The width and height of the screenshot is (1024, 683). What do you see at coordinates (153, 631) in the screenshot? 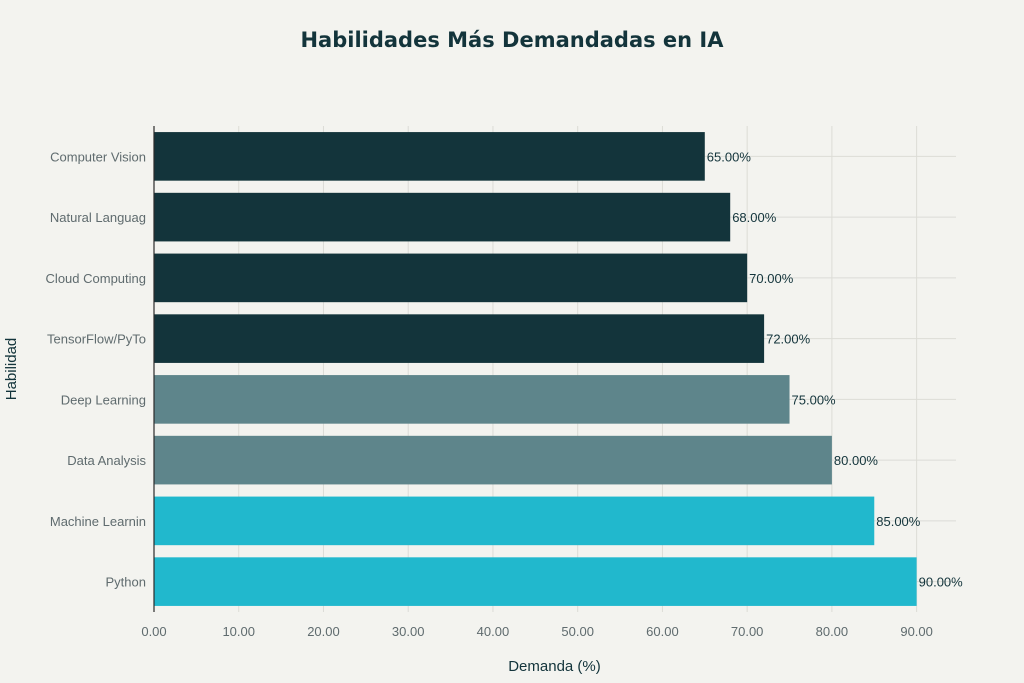
I see `x-tick-label: 0.00` at bounding box center [153, 631].